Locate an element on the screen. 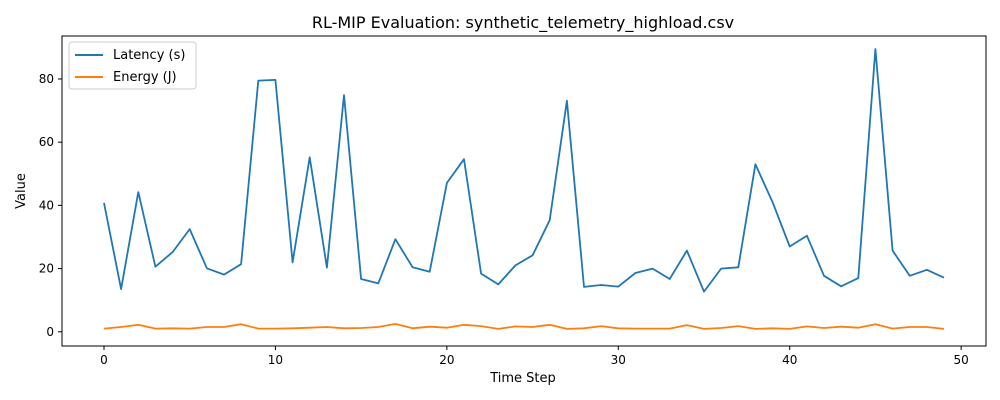 This screenshot has height=400, width=1000. y-tick-label: 80 is located at coordinates (46, 79).